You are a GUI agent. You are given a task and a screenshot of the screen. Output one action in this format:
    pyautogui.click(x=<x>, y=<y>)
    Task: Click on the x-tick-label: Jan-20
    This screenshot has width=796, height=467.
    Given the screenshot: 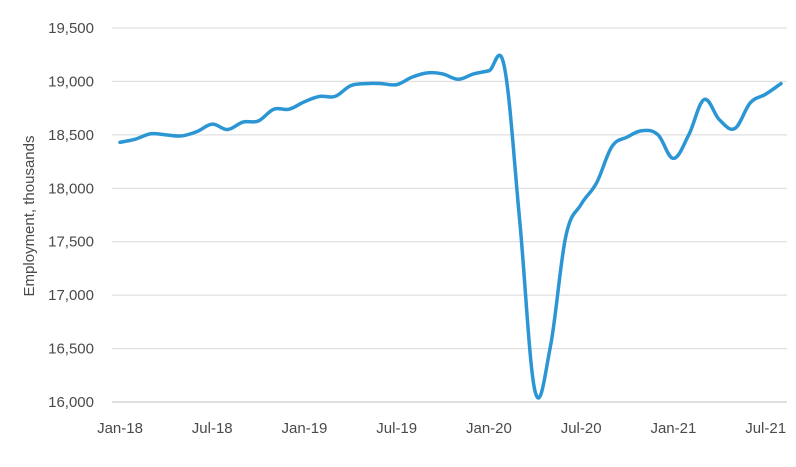 What is the action you would take?
    pyautogui.click(x=489, y=428)
    